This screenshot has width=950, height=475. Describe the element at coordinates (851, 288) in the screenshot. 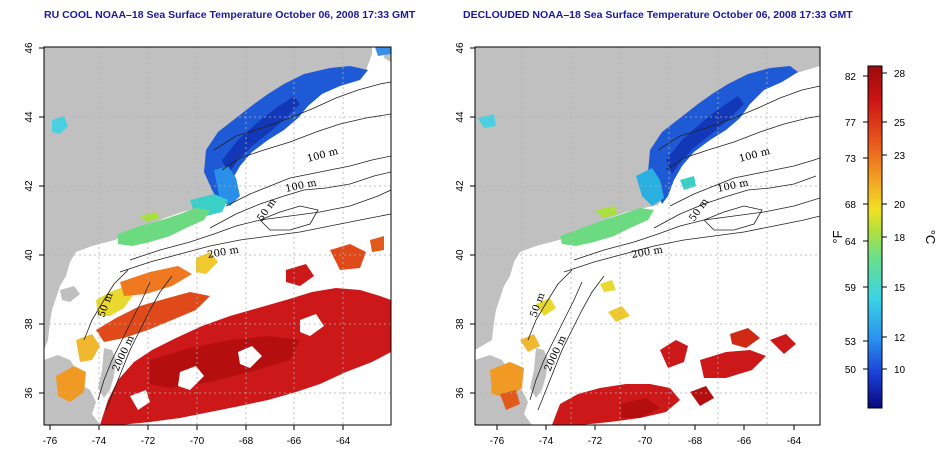

I see `fahrenheit-tick-label: 59` at that location.